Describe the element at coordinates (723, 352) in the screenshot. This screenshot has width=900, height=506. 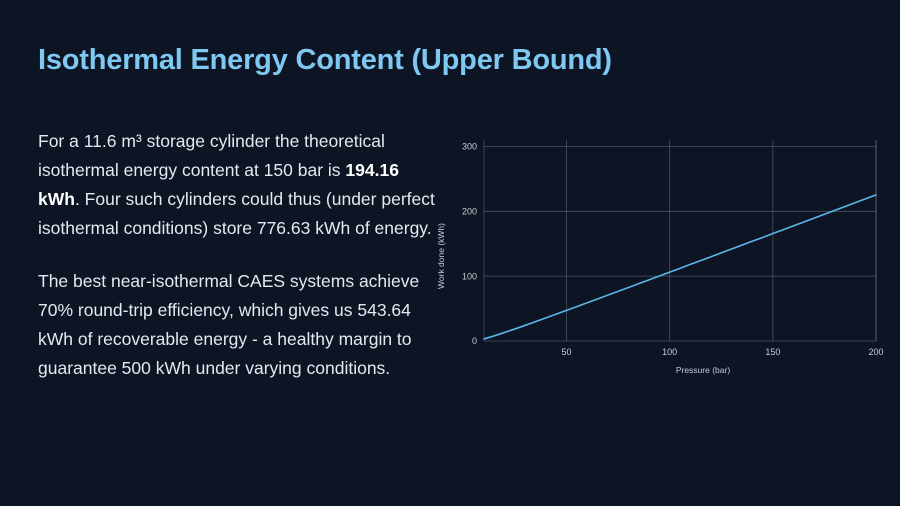
I see `x-tick-labels: 50 100 150 200` at that location.